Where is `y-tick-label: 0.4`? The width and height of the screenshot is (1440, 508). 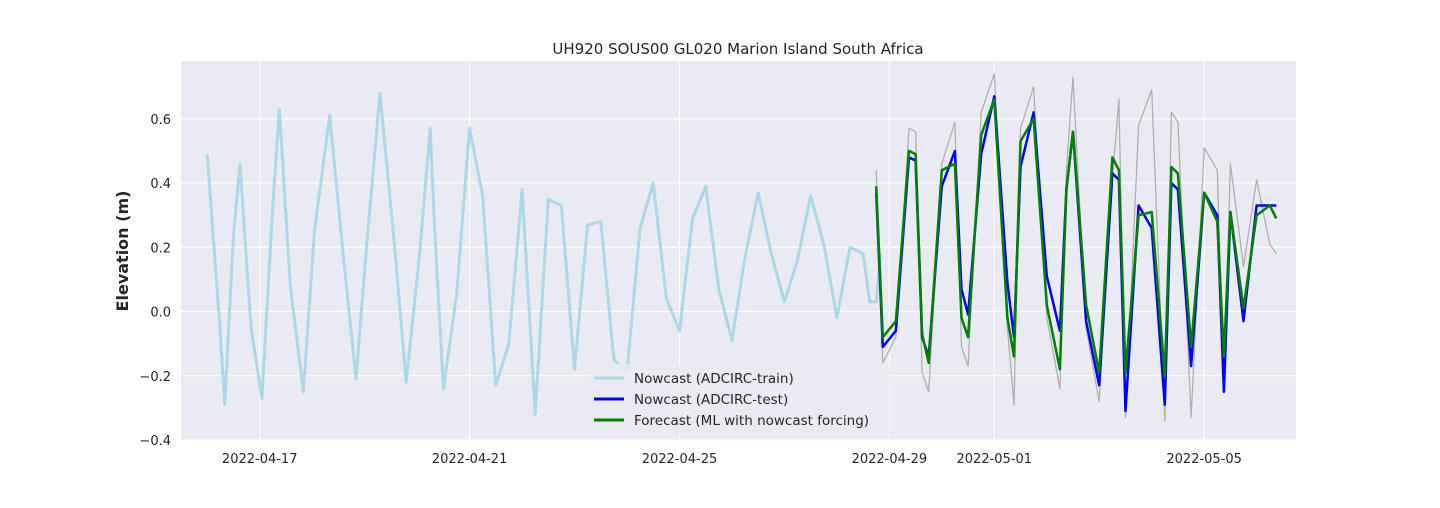 y-tick-label: 0.4 is located at coordinates (160, 184).